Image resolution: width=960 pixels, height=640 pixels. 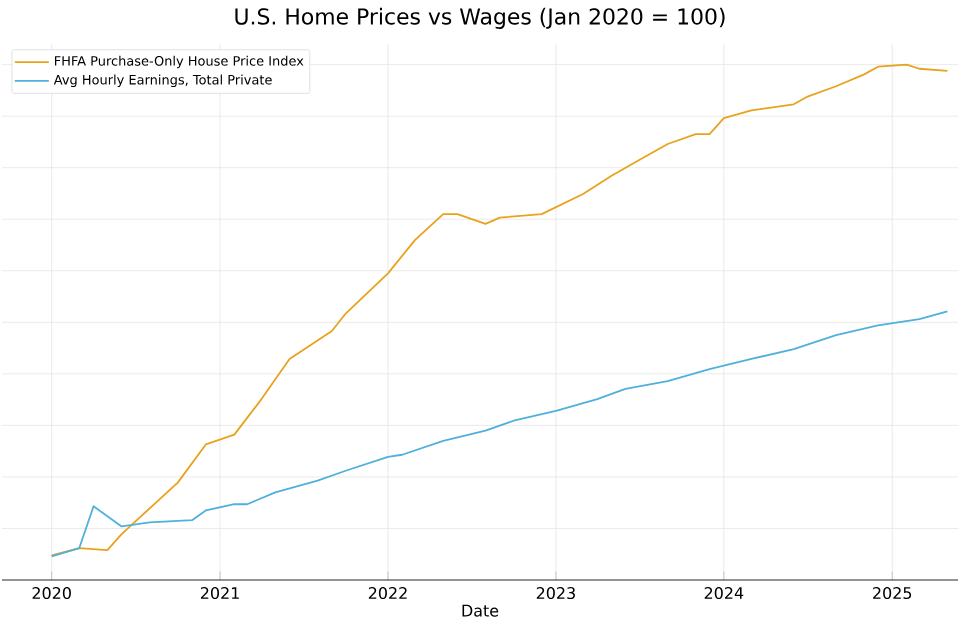 What do you see at coordinates (480, 18) in the screenshot?
I see `chart-title: U.S. Home Prices vs Wages (Jan 2020 = 100)` at bounding box center [480, 18].